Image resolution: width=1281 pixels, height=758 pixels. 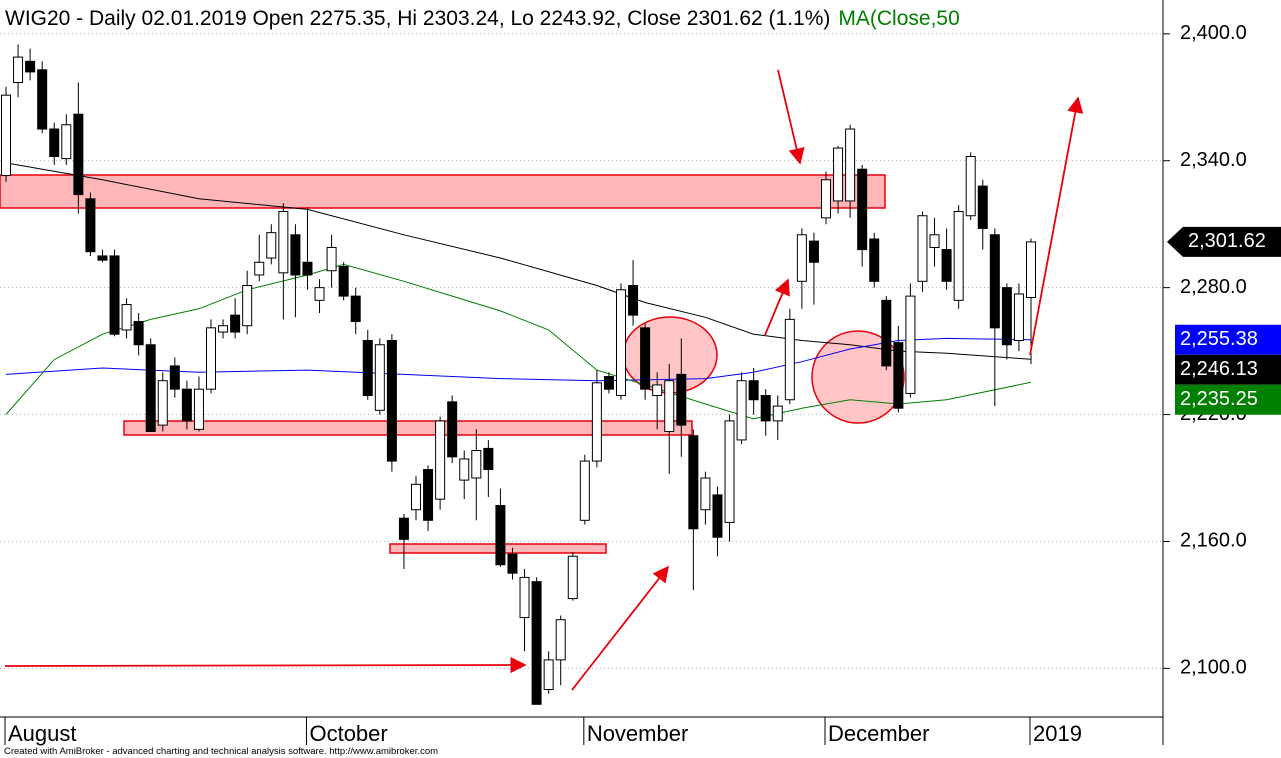 I want to click on y-tick-label: 2,280.0, so click(x=1213, y=287).